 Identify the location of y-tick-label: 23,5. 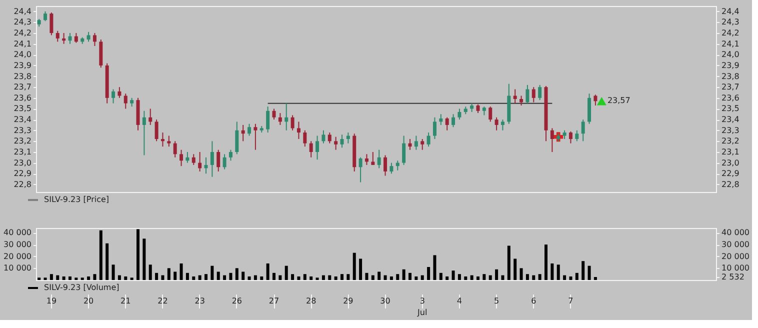
(23, 109).